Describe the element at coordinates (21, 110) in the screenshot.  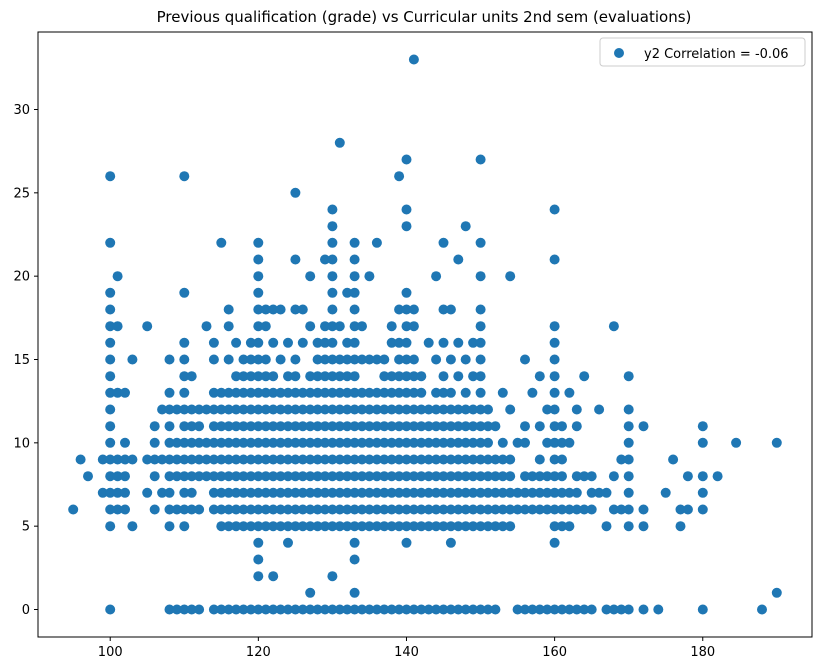
I see `y-tick-label: 30` at that location.